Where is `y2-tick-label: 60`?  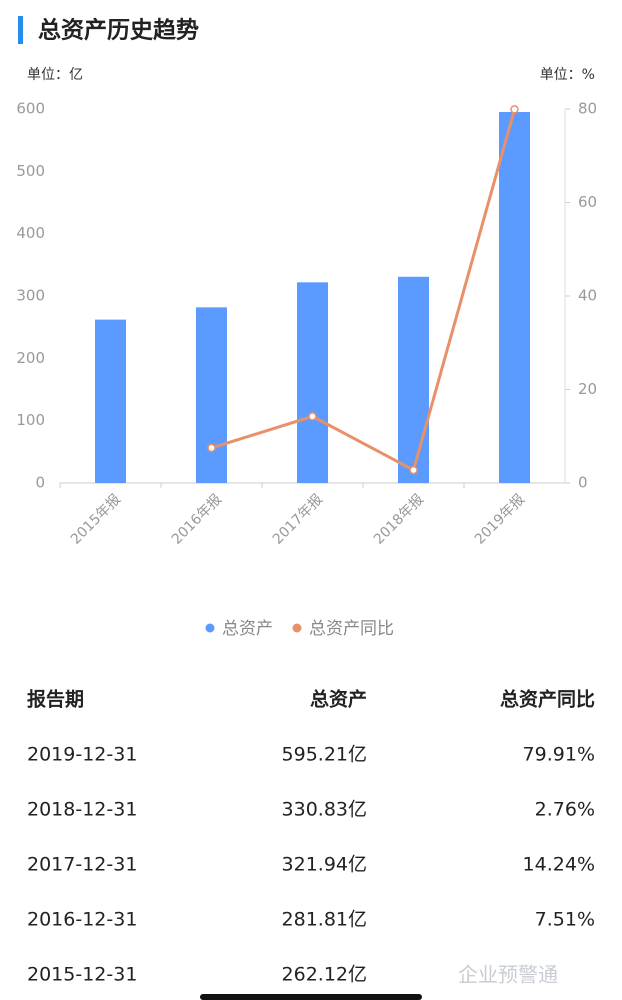 y2-tick-label: 60 is located at coordinates (587, 202).